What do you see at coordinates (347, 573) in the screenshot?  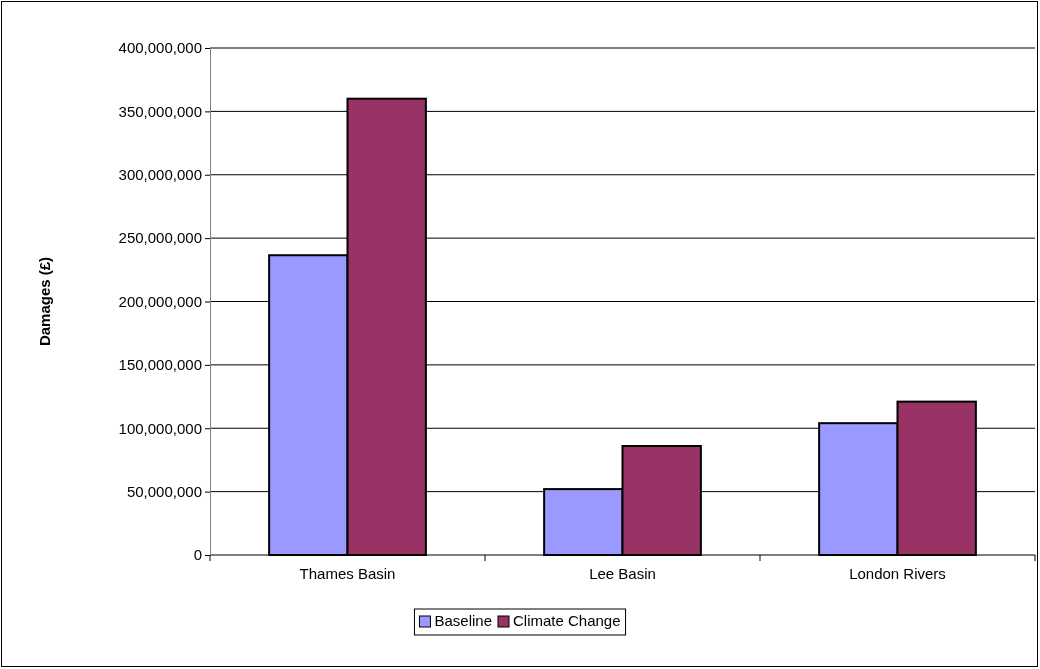 I see `x-tick-label: Thames Basin` at bounding box center [347, 573].